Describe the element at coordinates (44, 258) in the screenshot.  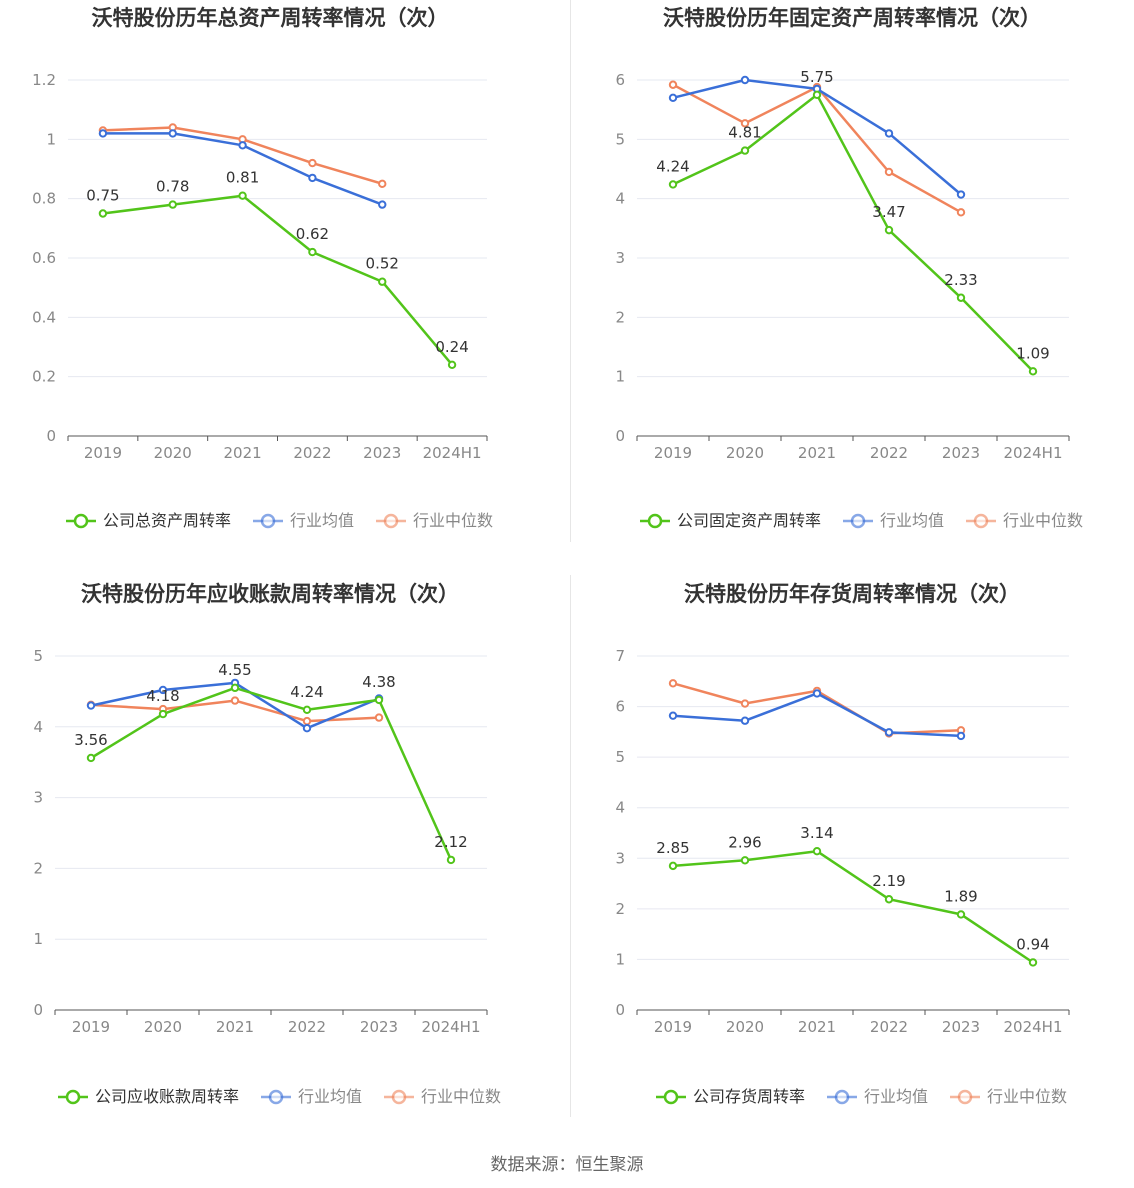
I see `y-tick-label: 0.6` at that location.